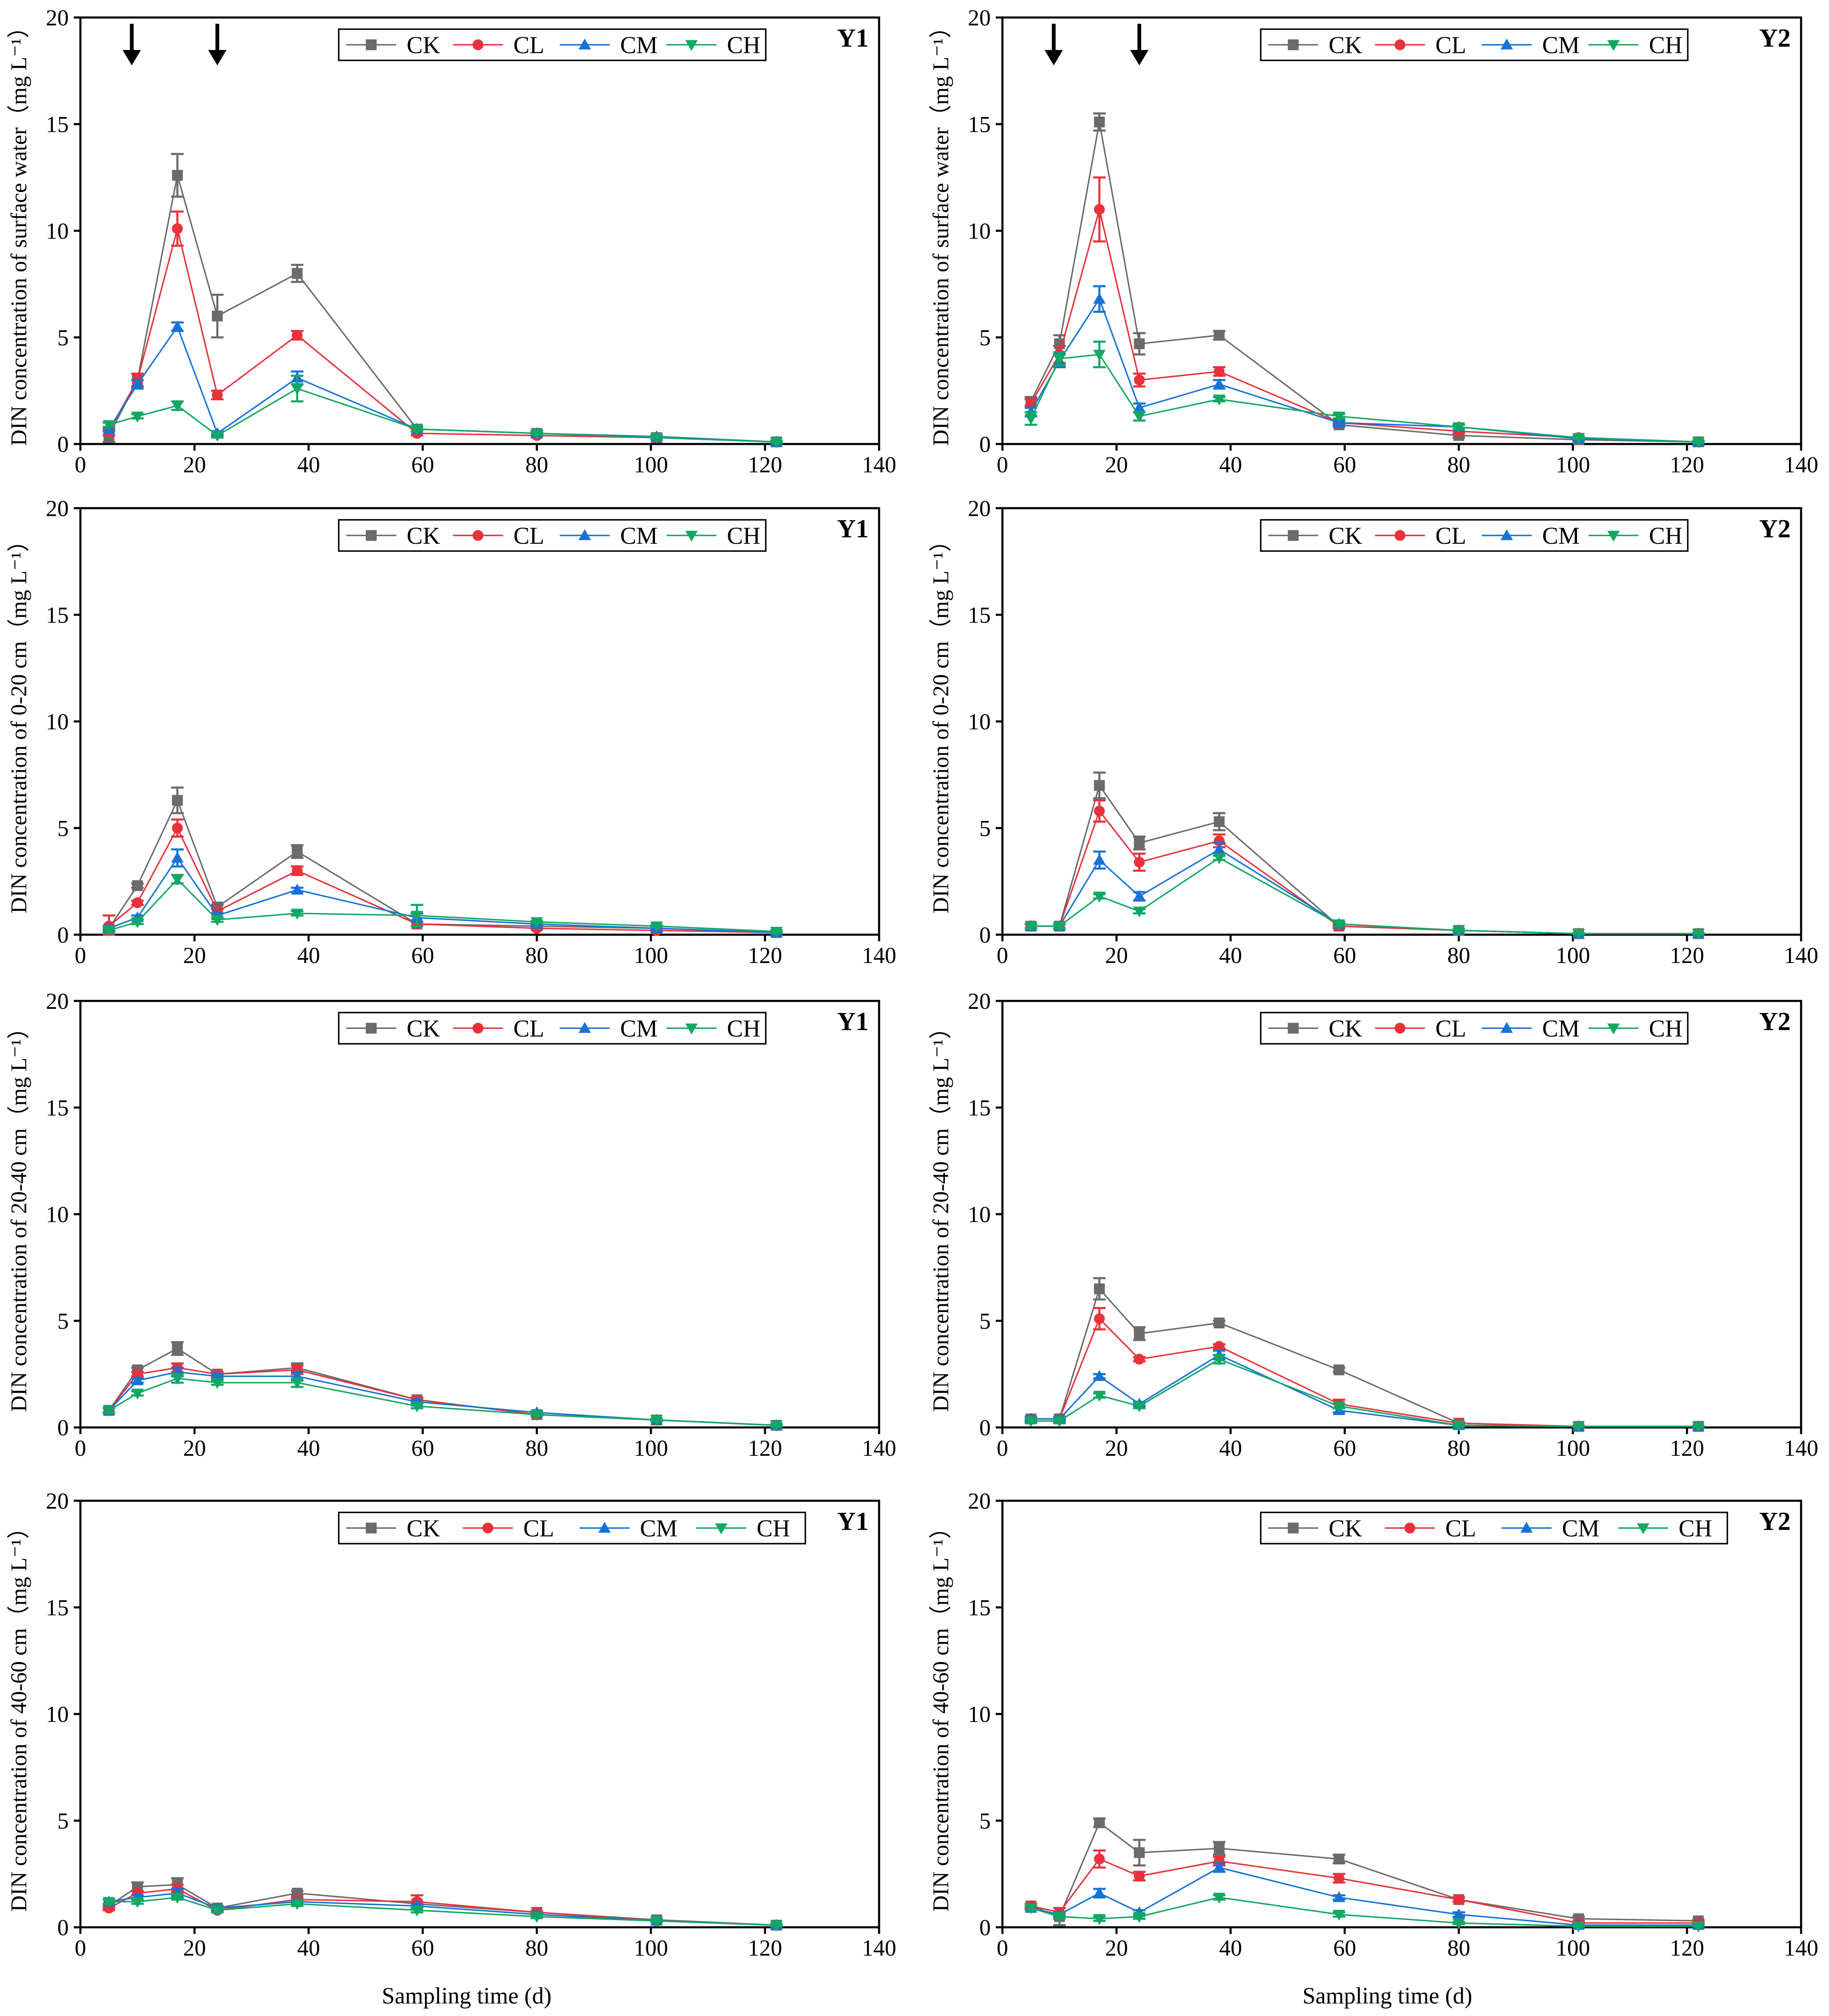 Image resolution: width=1829 pixels, height=2016 pixels. What do you see at coordinates (18, 721) in the screenshot?
I see `y-axis-title: DIN concentration of 0-20 cm（mg L⁻¹）` at bounding box center [18, 721].